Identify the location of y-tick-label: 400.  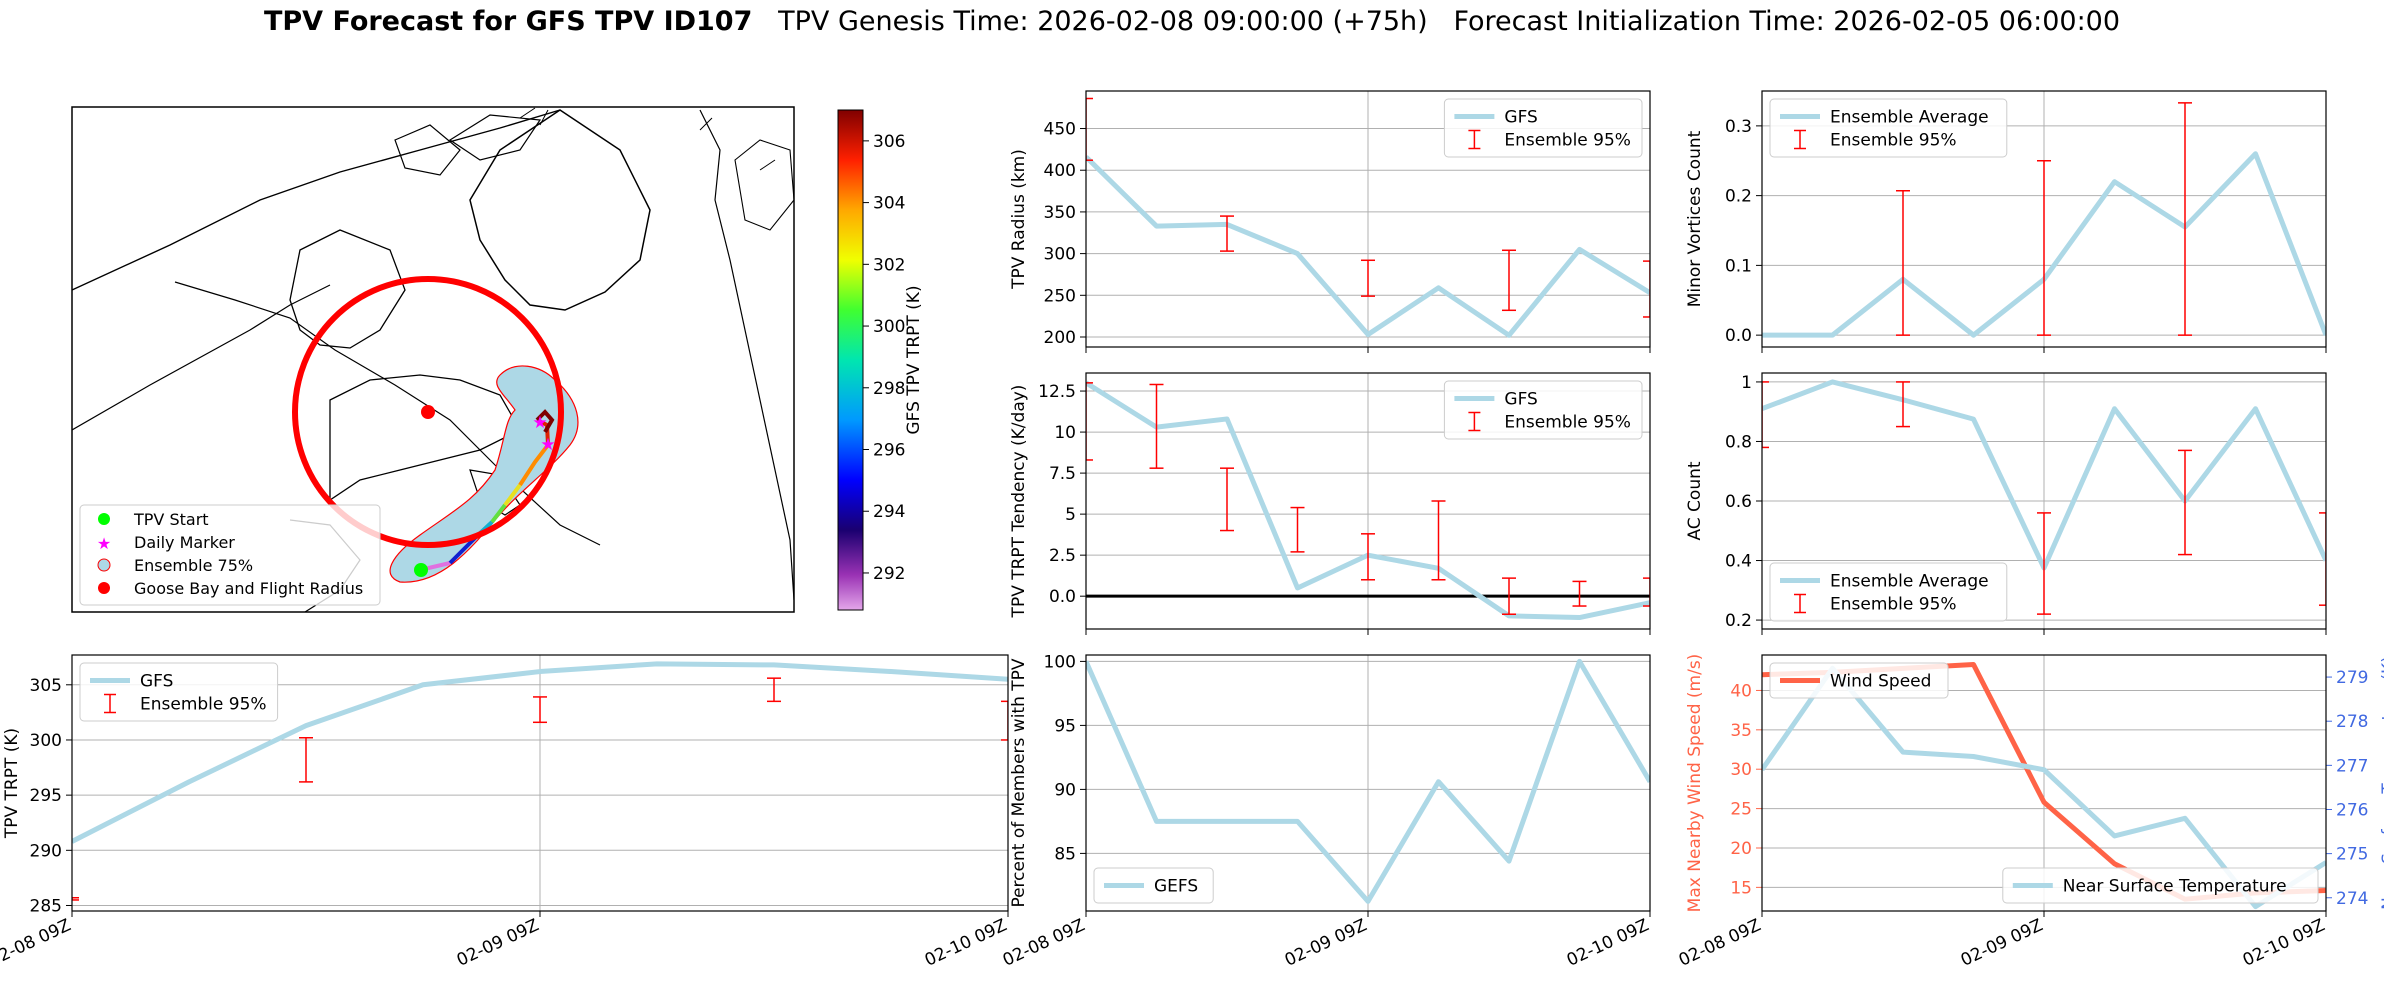
(1060, 171).